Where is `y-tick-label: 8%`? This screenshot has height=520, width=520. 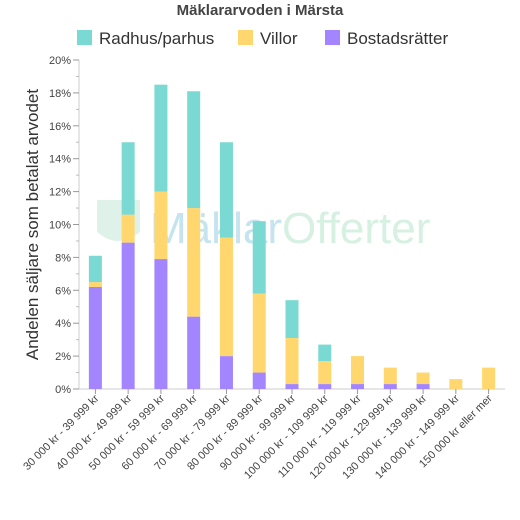
y-tick-label: 8% is located at coordinates (63, 258).